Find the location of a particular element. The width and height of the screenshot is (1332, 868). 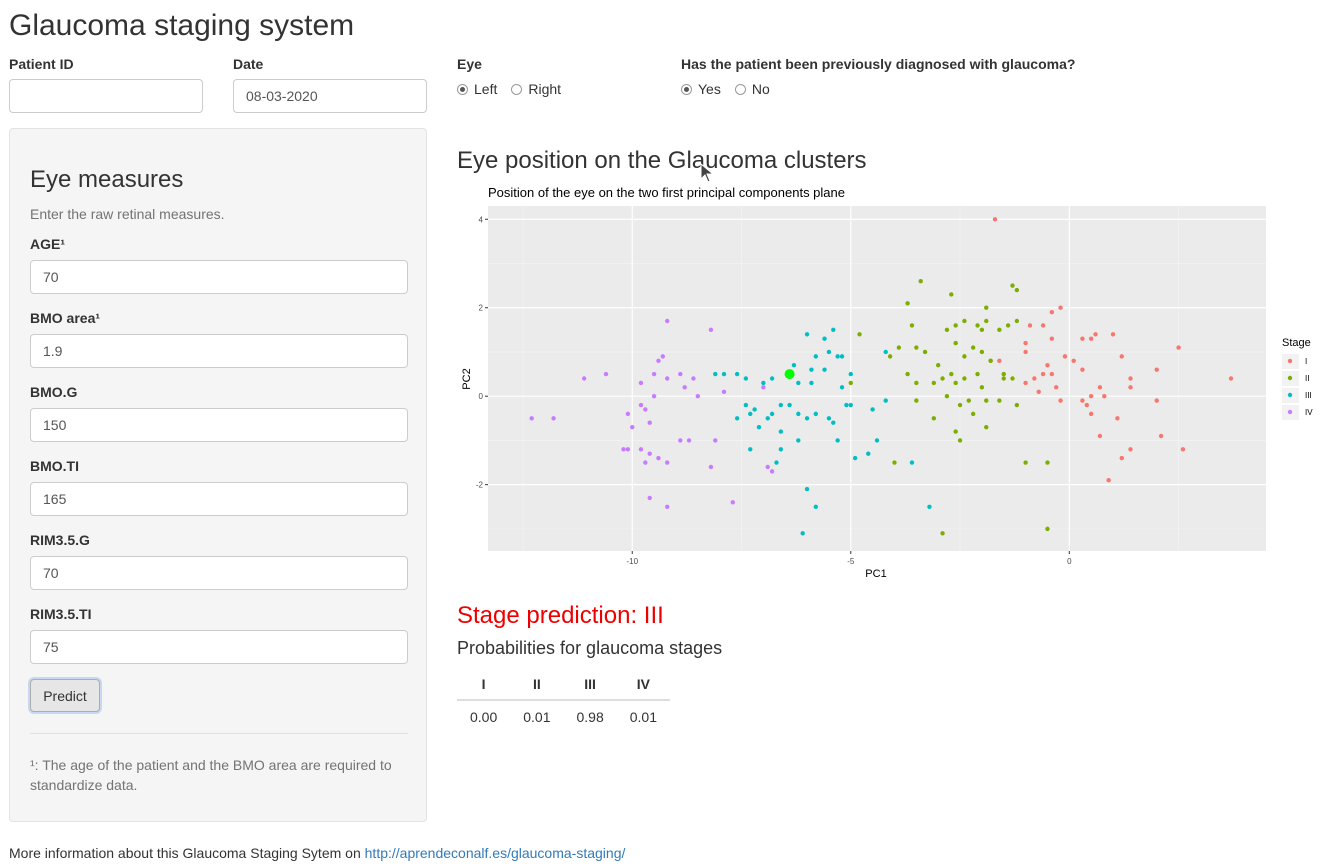

prev-option-yes-label: Yes is located at coordinates (709, 89).